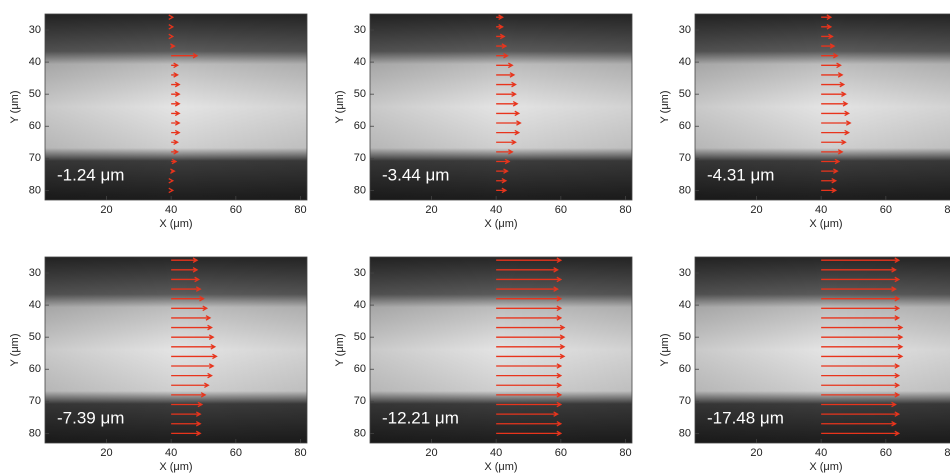 This screenshot has width=950, height=473. Describe the element at coordinates (740, 174) in the screenshot. I see `depth-annotation: -4.31 μm` at that location.